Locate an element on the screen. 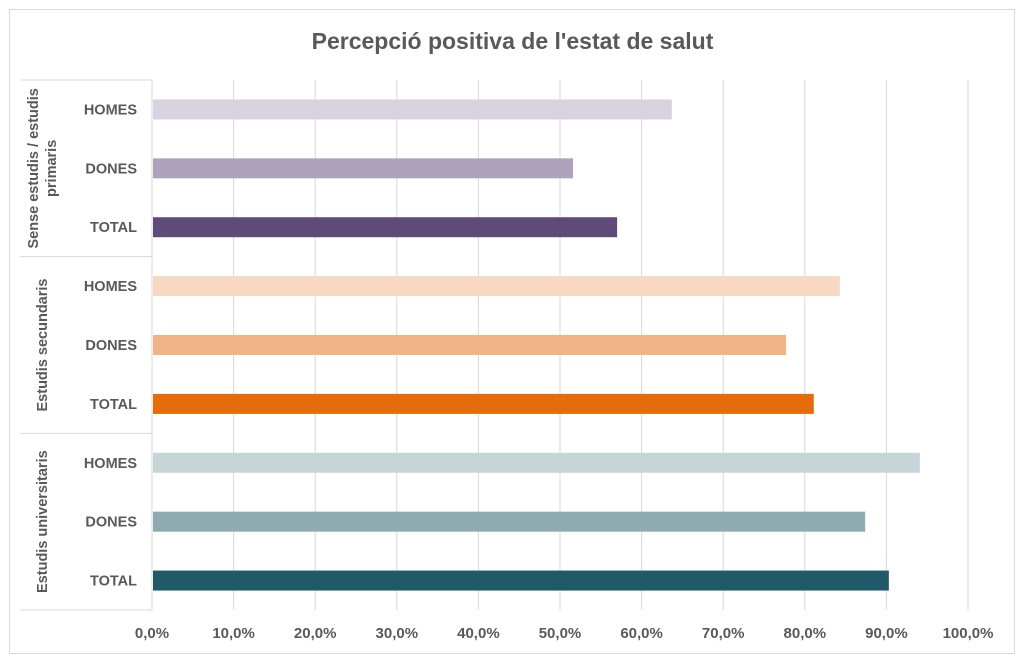  chart-title: Percepció positiva de l'estat de salut is located at coordinates (512, 41).